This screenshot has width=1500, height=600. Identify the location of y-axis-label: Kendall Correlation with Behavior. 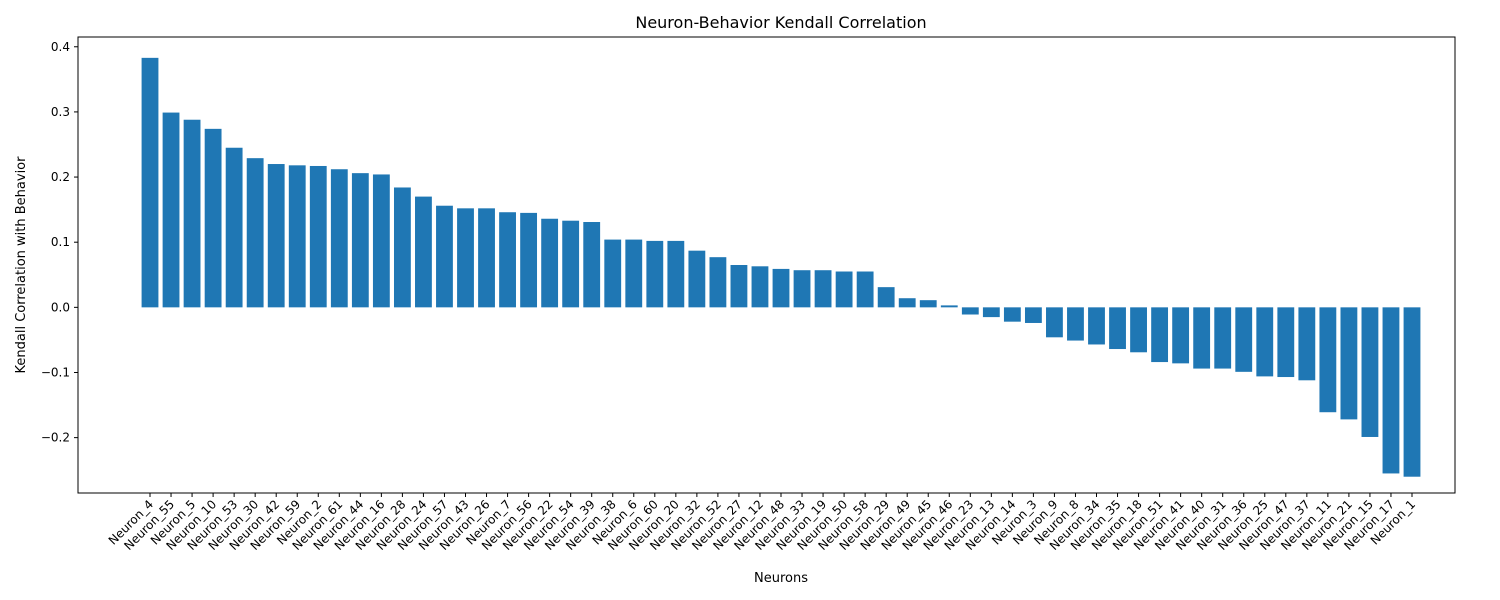
(21, 265).